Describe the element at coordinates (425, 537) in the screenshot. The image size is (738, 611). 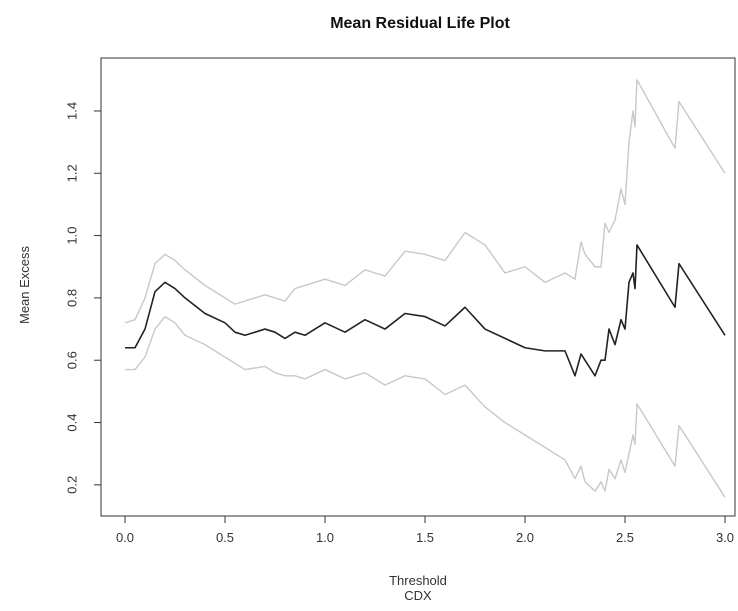
I see `x-tick-label: 1.5` at that location.